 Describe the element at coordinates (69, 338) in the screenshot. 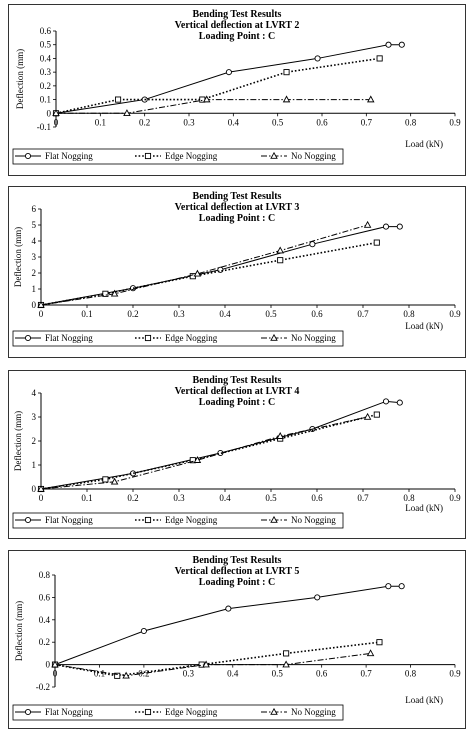

I see `legend-label: Flat Nogging` at that location.